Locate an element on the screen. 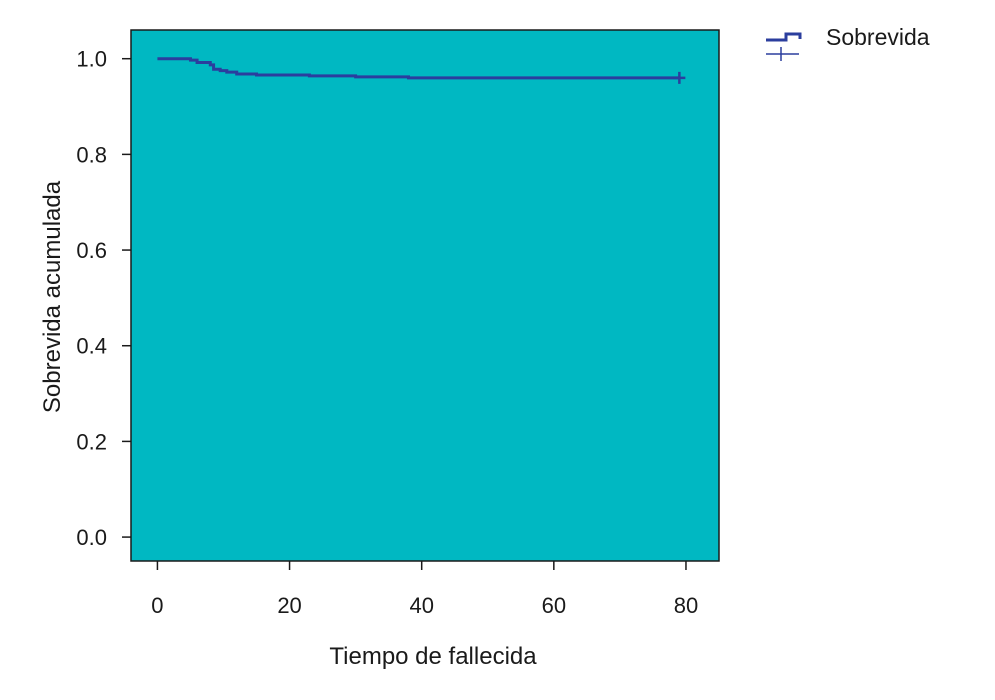  censor-mark is located at coordinates (679, 77).